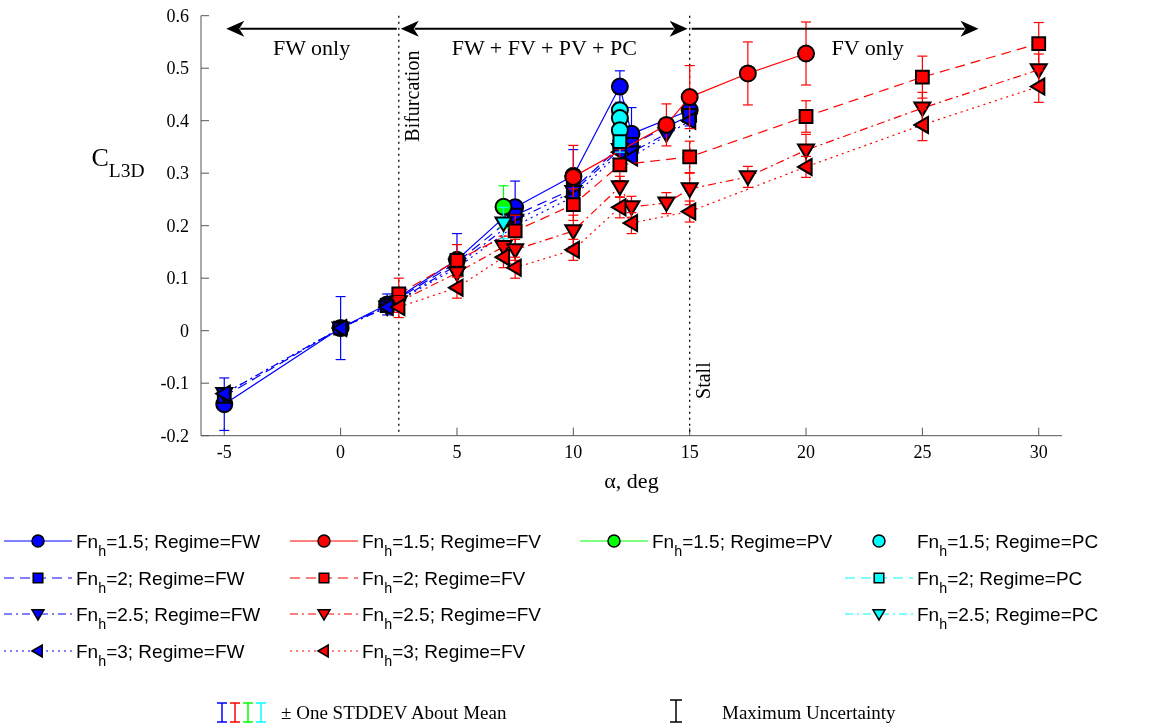  Describe the element at coordinates (168, 545) in the screenshot. I see `legend-label: Fn$_{h}$=1.5; Regime=FW` at that location.